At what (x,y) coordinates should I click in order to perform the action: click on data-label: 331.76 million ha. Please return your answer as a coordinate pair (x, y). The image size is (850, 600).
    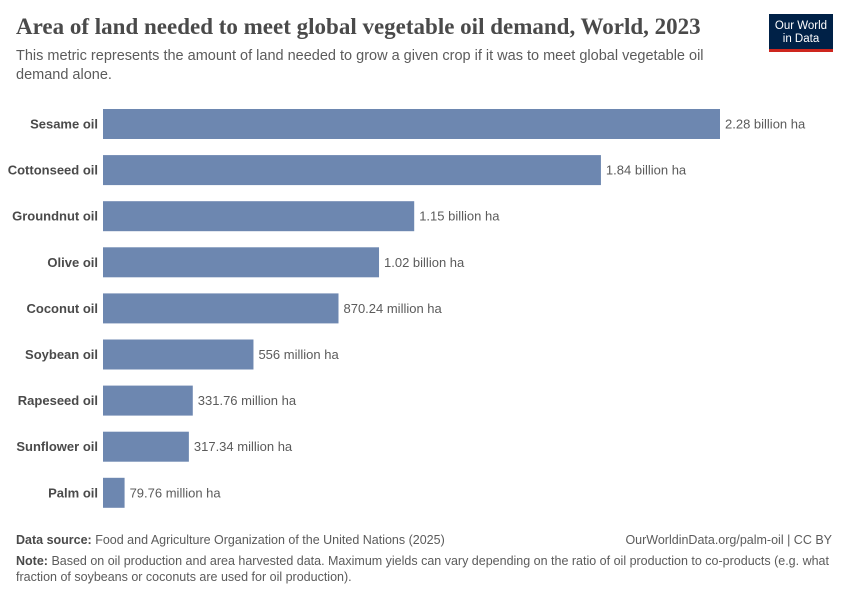
    Looking at the image, I should click on (247, 400).